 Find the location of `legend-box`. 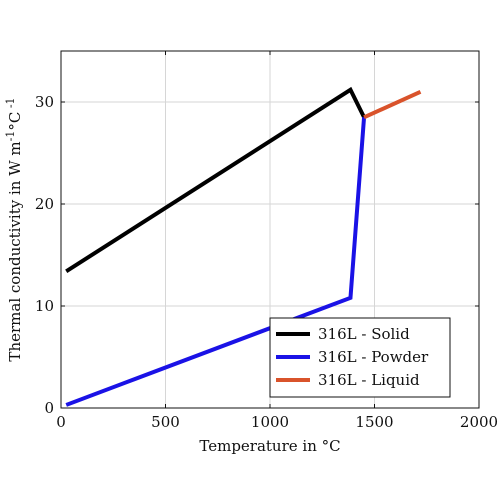

legend-box is located at coordinates (360, 357).